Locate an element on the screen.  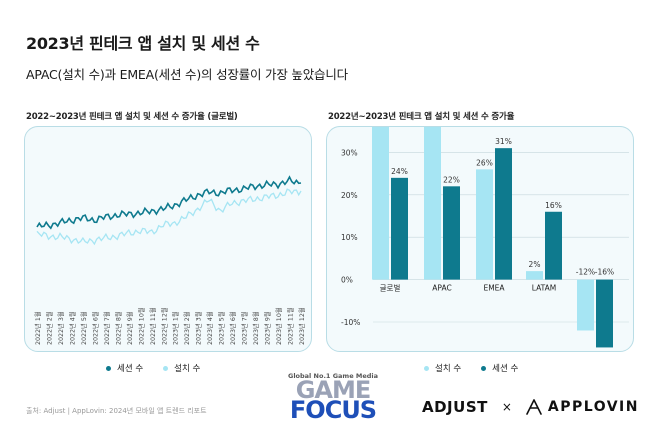
watermark-game: GAME is located at coordinates (333, 390).